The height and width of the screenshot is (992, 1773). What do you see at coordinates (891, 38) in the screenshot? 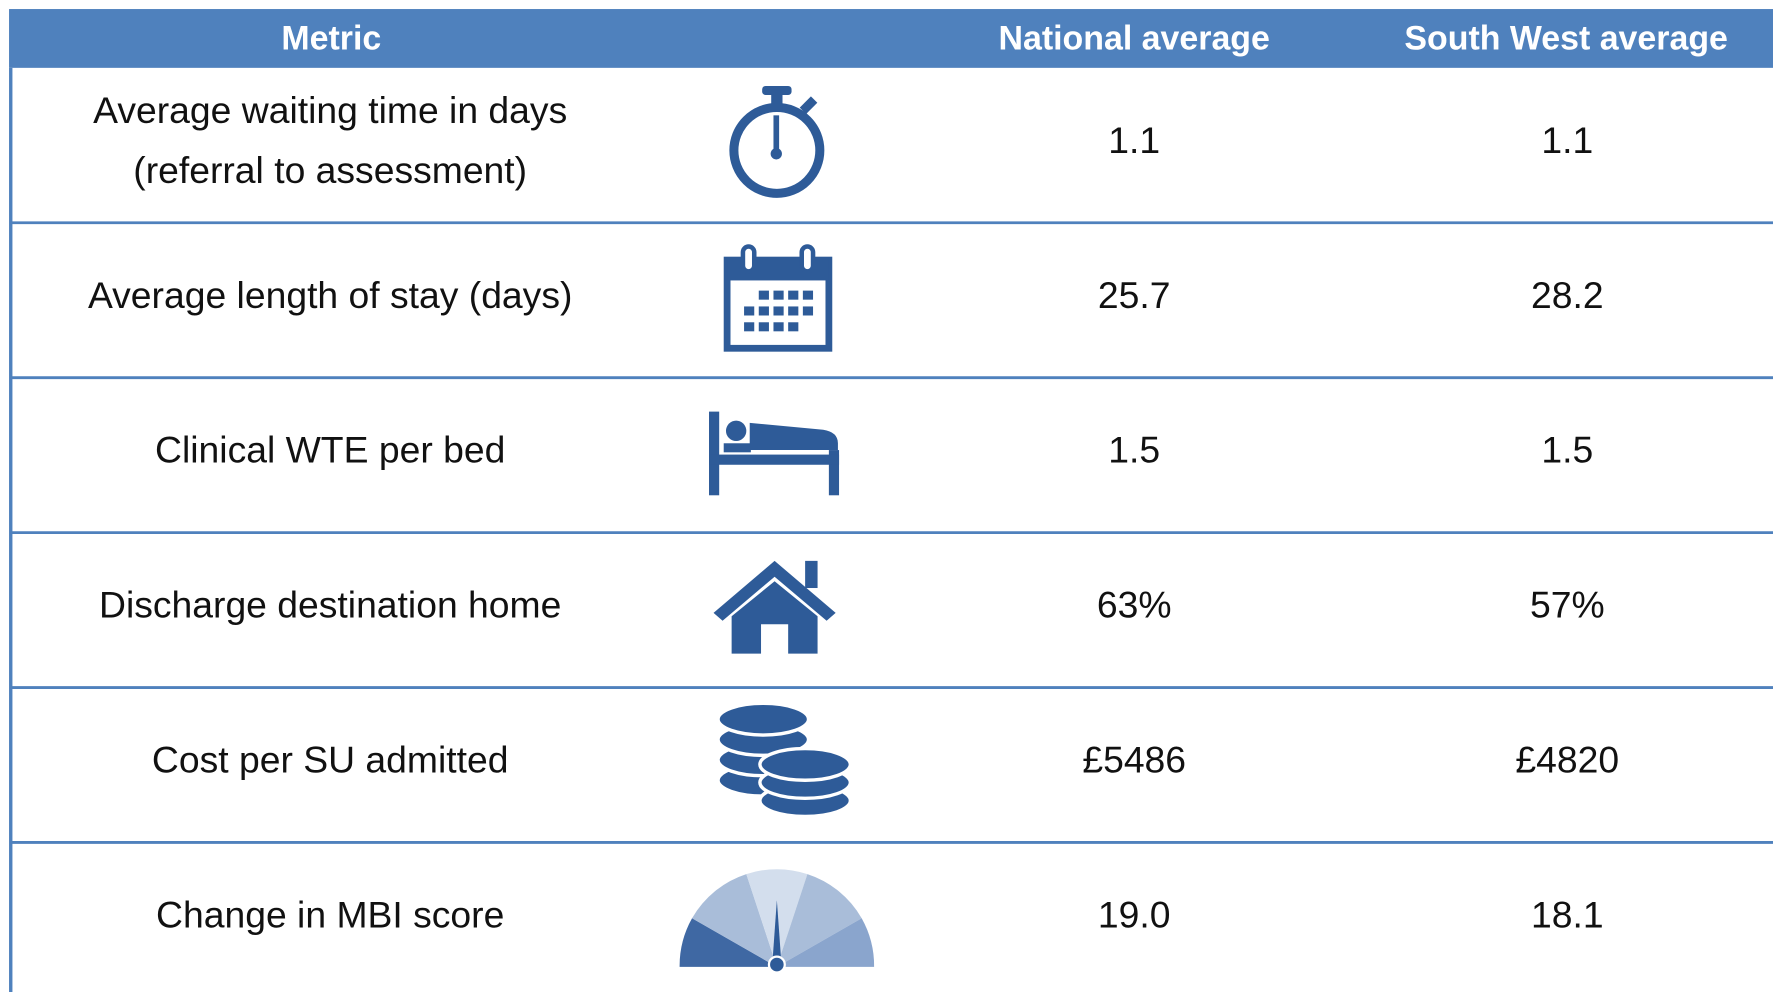
I see `header-band` at bounding box center [891, 38].